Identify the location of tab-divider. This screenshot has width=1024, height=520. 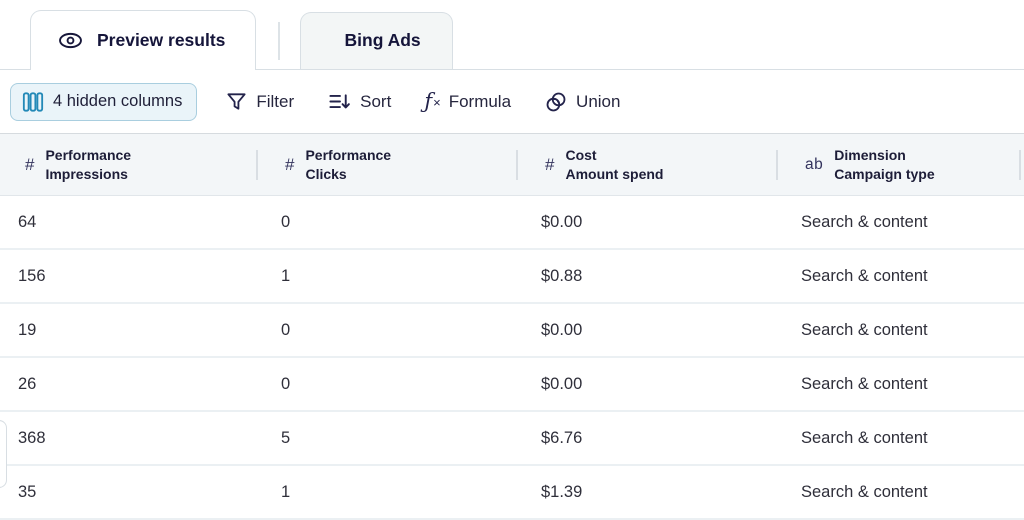
(279, 41).